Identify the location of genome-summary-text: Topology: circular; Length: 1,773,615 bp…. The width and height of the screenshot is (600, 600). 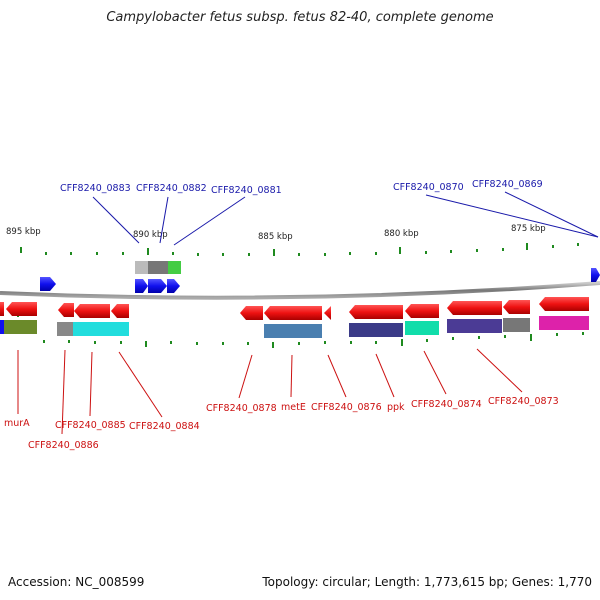
(427, 582).